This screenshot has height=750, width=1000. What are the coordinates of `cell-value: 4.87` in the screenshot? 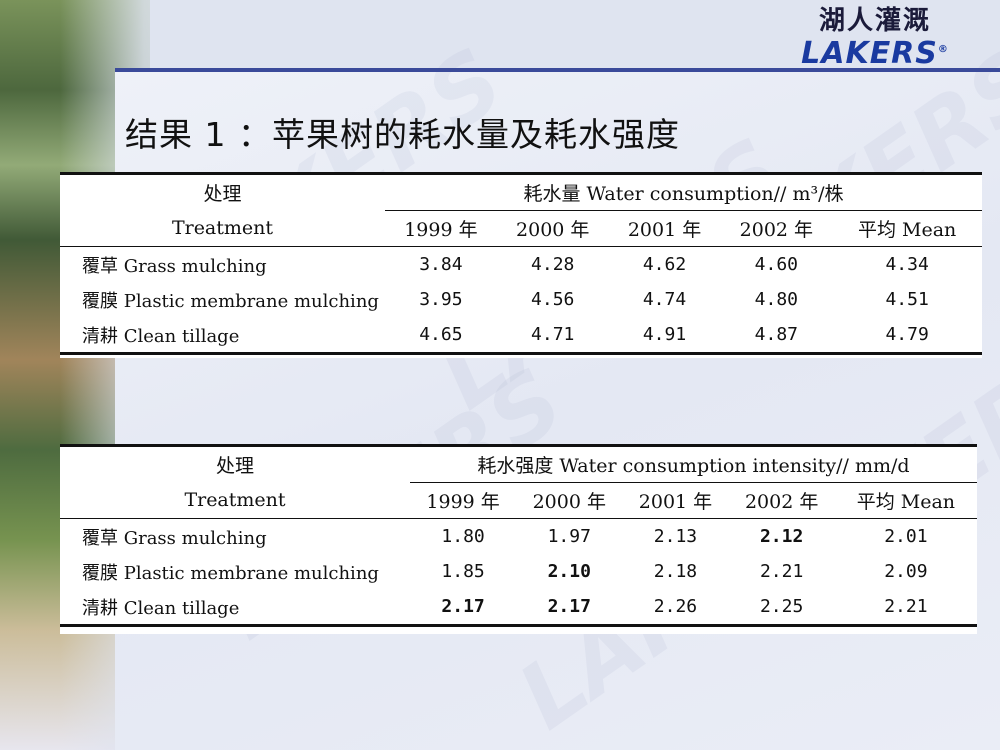 It's located at (776, 334).